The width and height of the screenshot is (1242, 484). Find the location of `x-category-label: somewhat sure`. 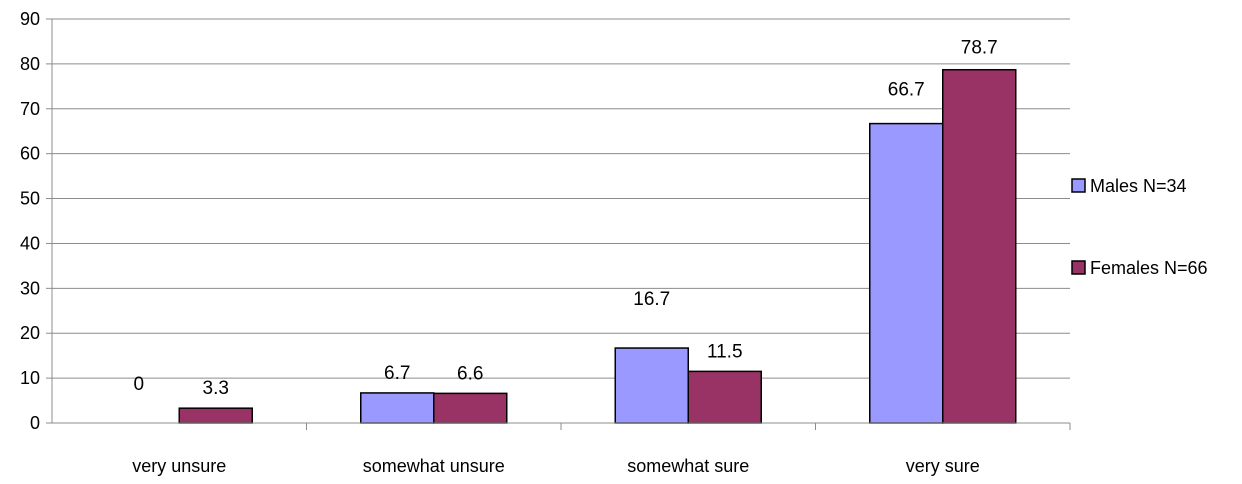

x-category-label: somewhat sure is located at coordinates (688, 466).